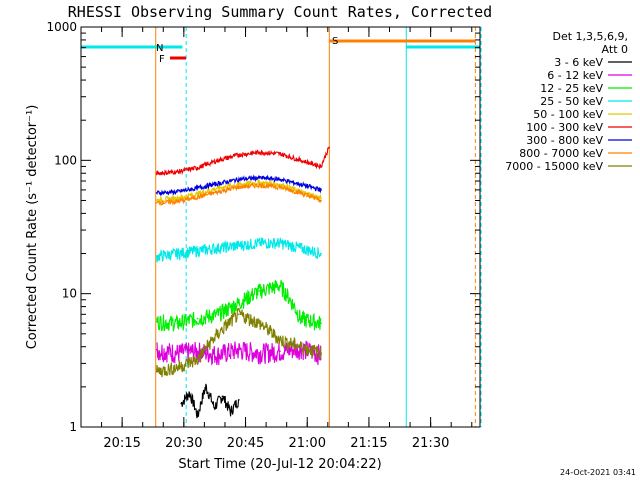 The image size is (640, 480). Describe the element at coordinates (183, 443) in the screenshot. I see `x-tick-label-1: 20:30` at that location.